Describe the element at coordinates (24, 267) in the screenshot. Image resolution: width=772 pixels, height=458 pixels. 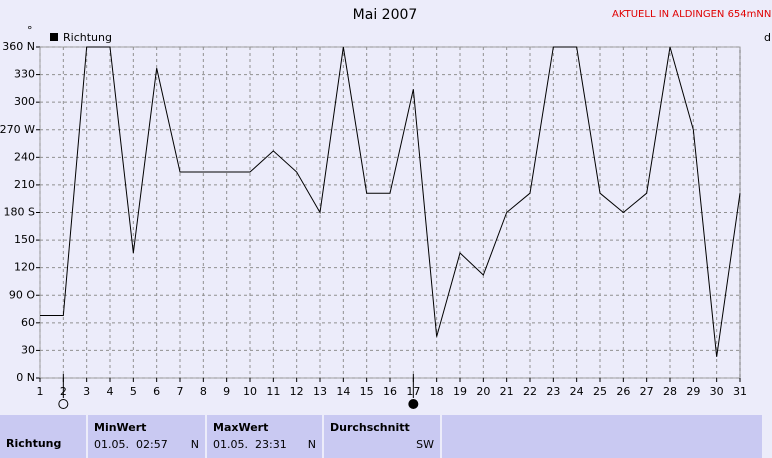
I see `y-tick-label: 120` at that location.